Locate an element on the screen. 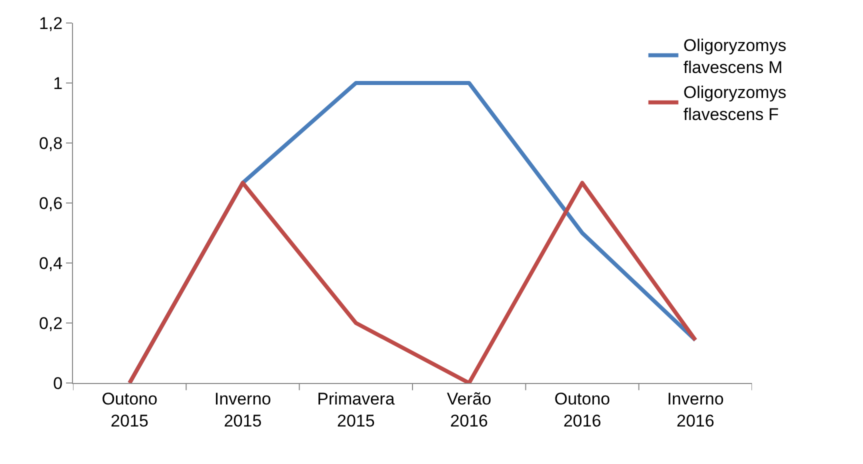  y-tick-label: 0,4 is located at coordinates (50, 263).